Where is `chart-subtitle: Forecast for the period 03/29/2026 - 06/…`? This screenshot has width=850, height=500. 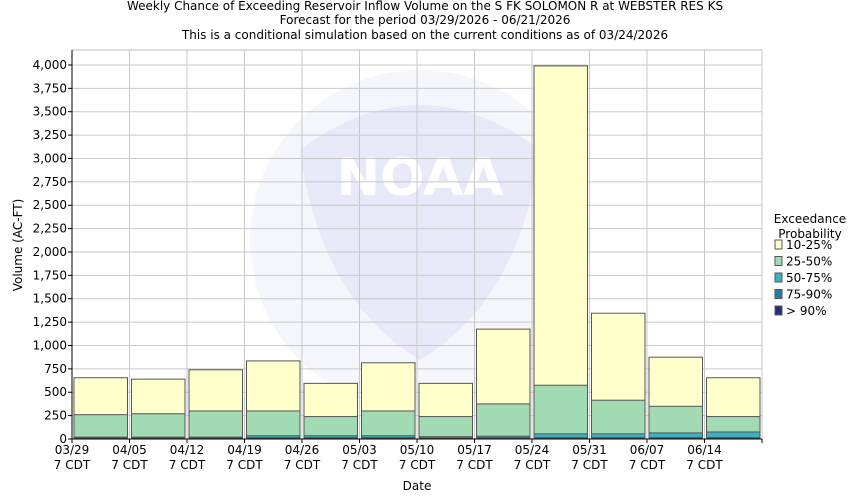 chart-subtitle: Forecast for the period 03/29/2026 - 06/… is located at coordinates (425, 20).